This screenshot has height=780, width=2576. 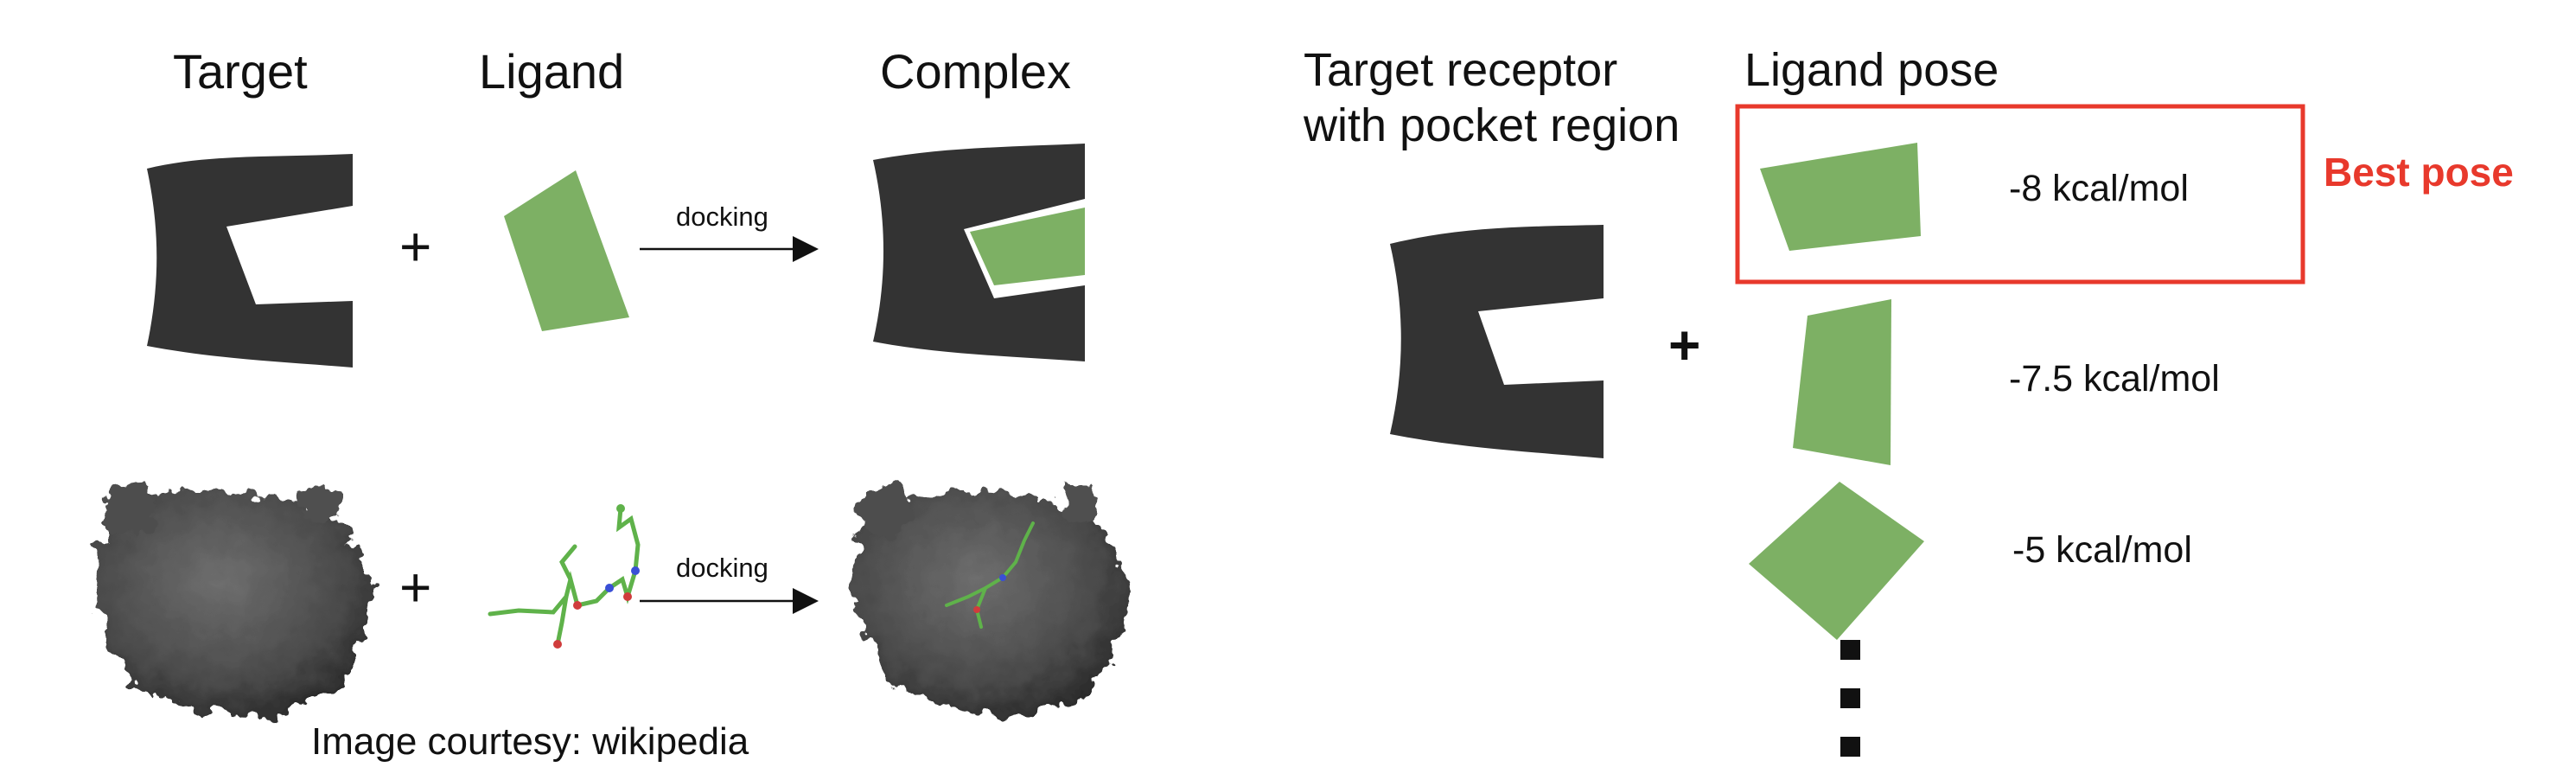 What do you see at coordinates (1871, 70) in the screenshot?
I see `ligand-pose-header: Ligand pose` at bounding box center [1871, 70].